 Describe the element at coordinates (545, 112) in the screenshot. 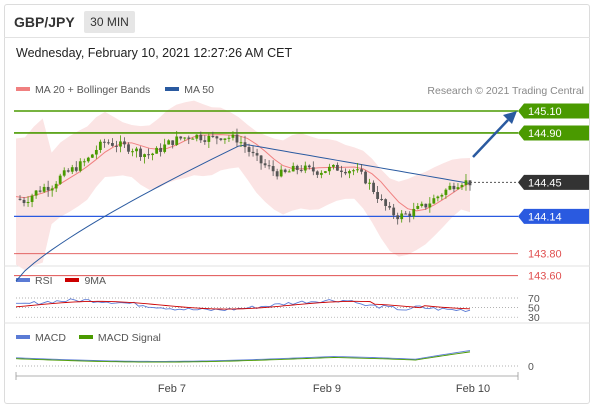

I see `price-label-145.10: 145.10` at that location.